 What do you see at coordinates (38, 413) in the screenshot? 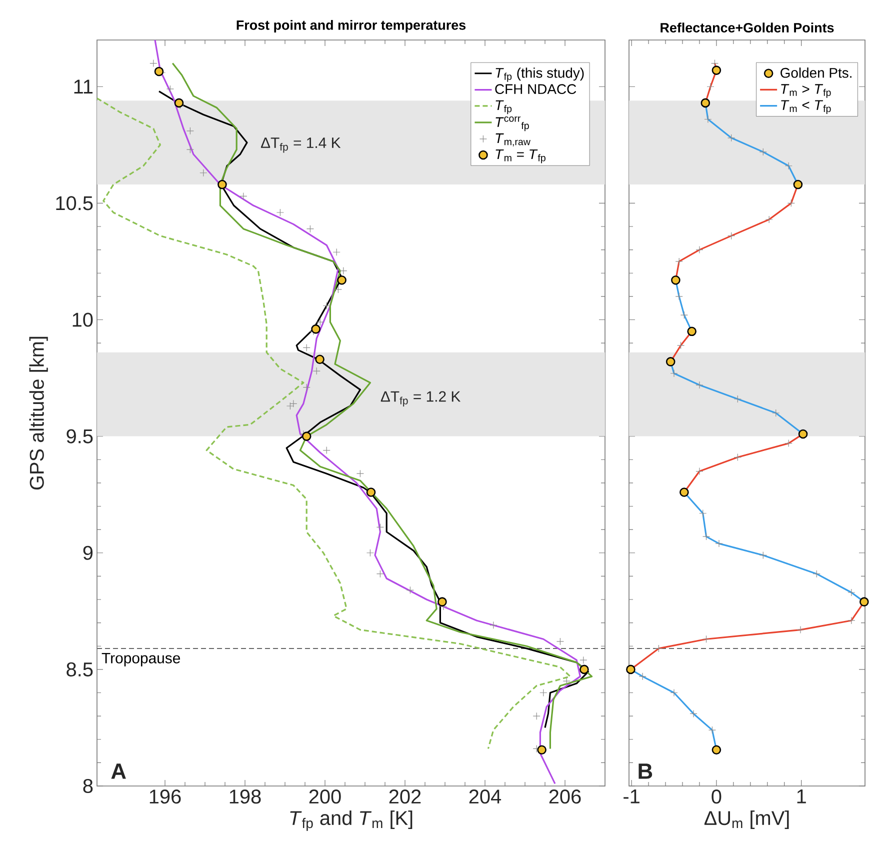
I see `y-axis-title: GPS altitude [km]` at bounding box center [38, 413].